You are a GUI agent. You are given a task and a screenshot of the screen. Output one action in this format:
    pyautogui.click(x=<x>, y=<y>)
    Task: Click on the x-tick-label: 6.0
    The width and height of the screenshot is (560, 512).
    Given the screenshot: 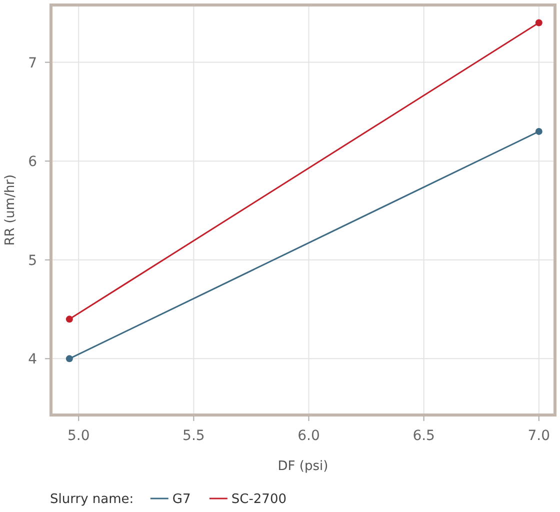 What is the action you would take?
    pyautogui.click(x=309, y=436)
    